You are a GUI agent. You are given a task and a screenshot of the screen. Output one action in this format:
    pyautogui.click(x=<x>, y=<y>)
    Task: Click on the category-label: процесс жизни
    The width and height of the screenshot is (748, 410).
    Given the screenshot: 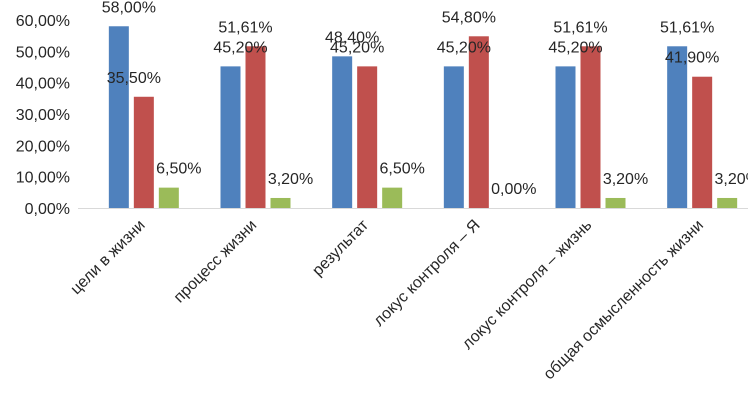 What is the action you would take?
    pyautogui.click(x=215, y=261)
    